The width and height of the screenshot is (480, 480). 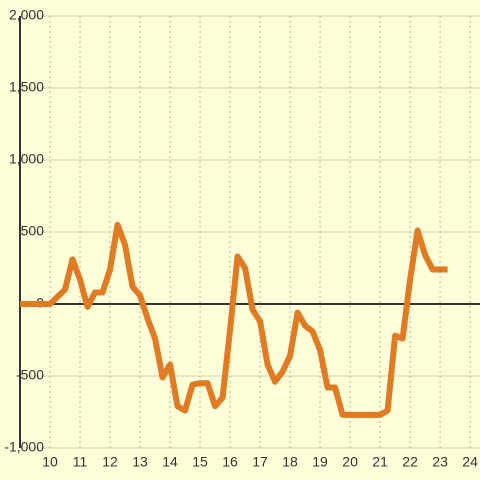 I want to click on x-tick-label: 11, so click(x=80, y=462).